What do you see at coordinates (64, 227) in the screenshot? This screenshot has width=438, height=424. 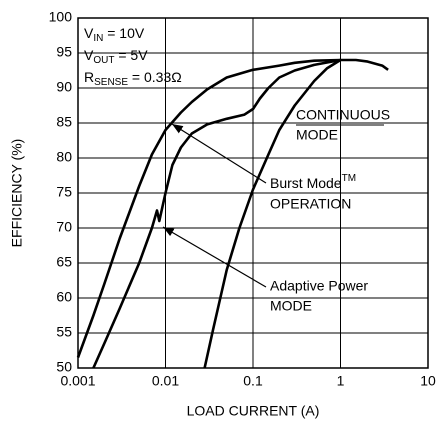 I see `y-tick-label: 70` at bounding box center [64, 227].